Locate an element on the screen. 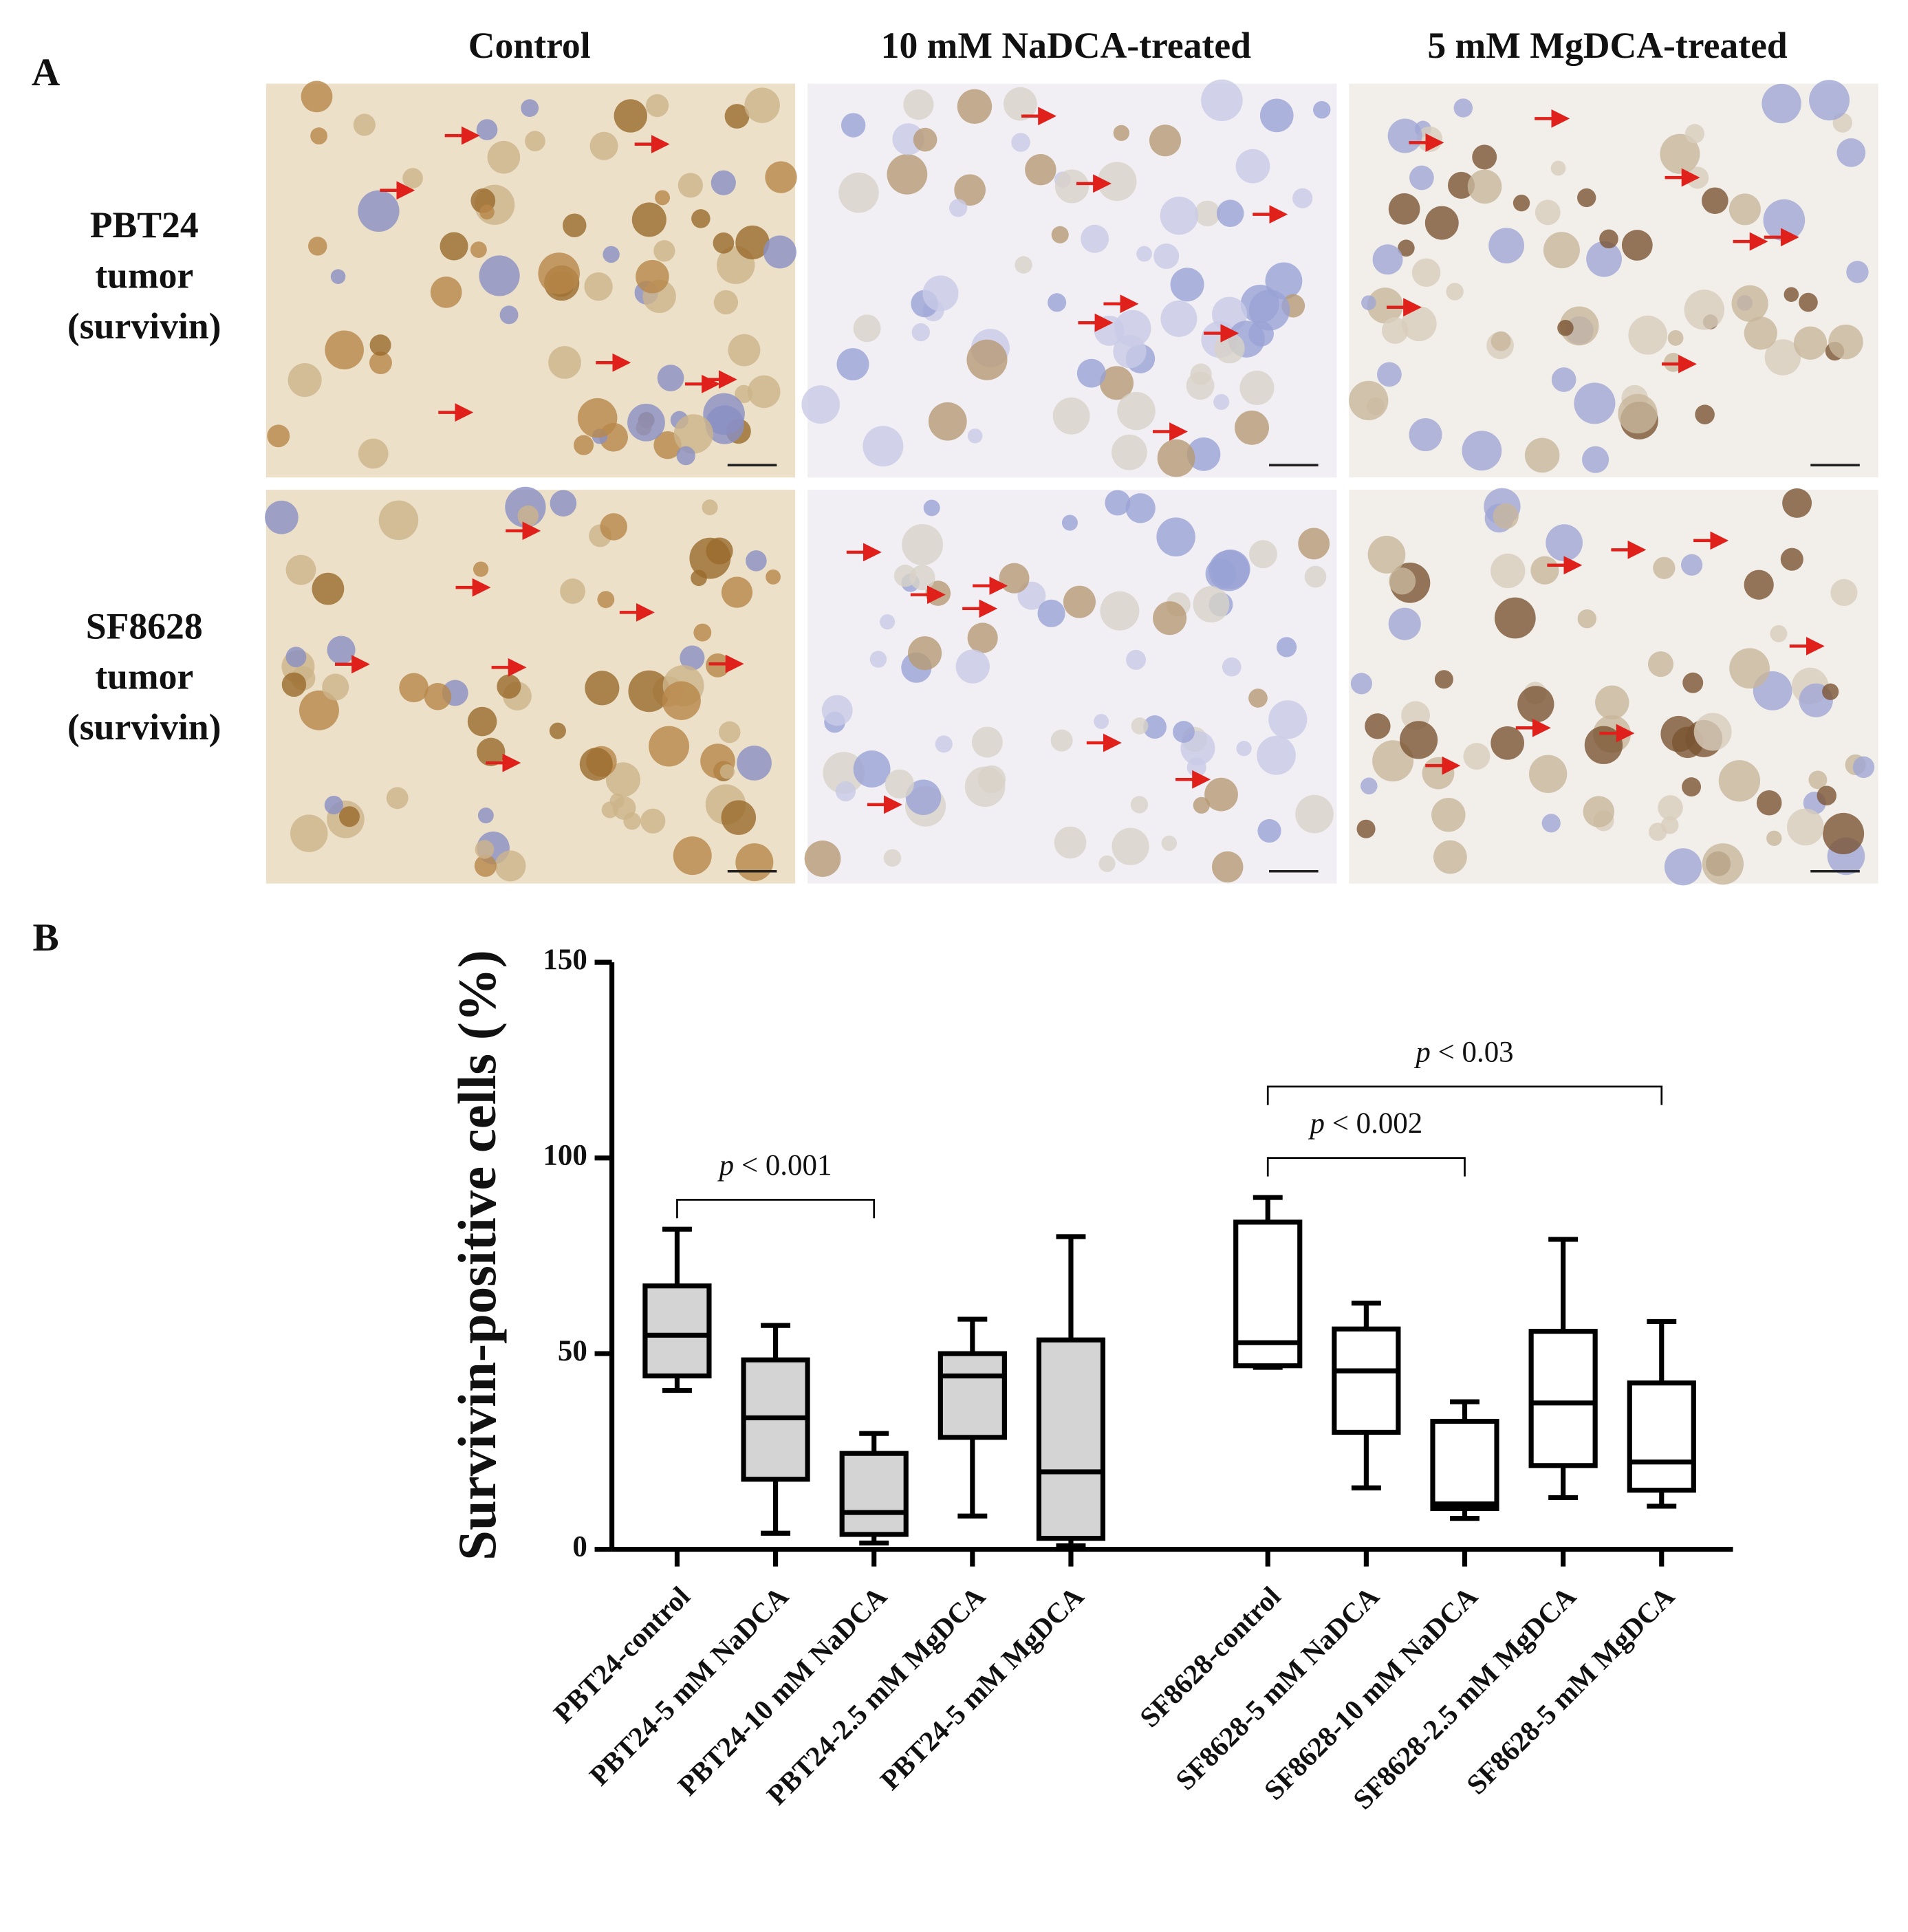 The width and height of the screenshot is (1908, 1932). row-label: PBT24 is located at coordinates (144, 225).